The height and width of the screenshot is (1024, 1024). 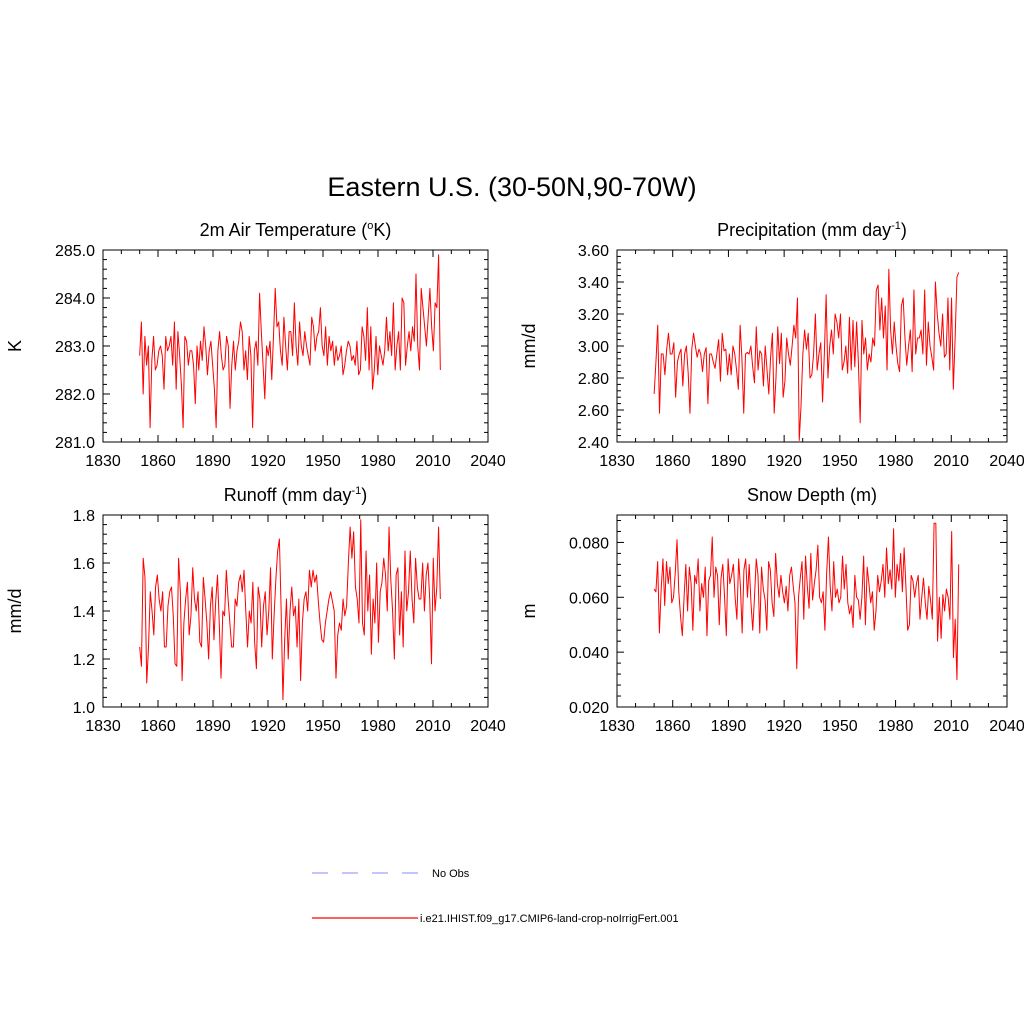 I want to click on y-tick-label: 281.0, so click(x=75, y=443).